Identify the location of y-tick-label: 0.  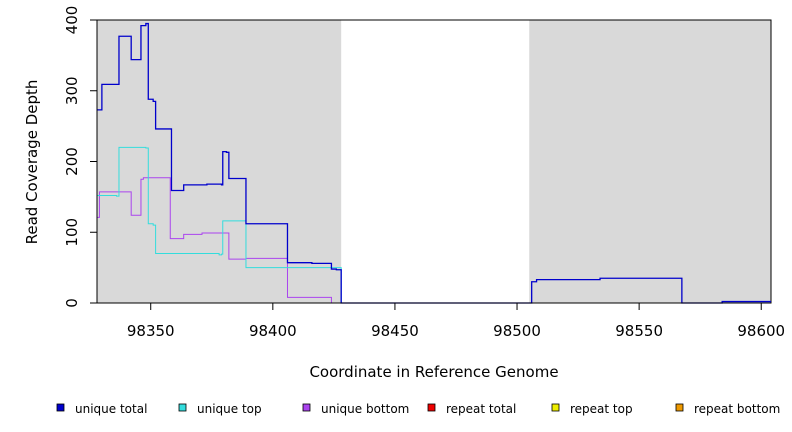
(72, 303).